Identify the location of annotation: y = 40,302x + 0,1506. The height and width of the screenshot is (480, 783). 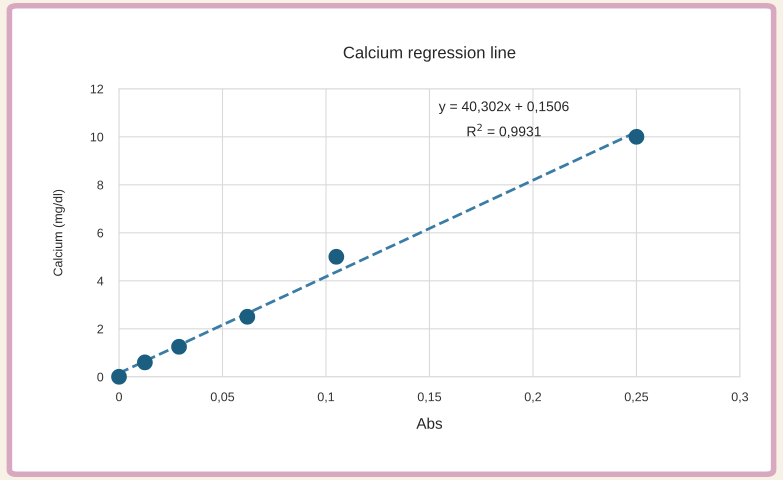
(503, 107).